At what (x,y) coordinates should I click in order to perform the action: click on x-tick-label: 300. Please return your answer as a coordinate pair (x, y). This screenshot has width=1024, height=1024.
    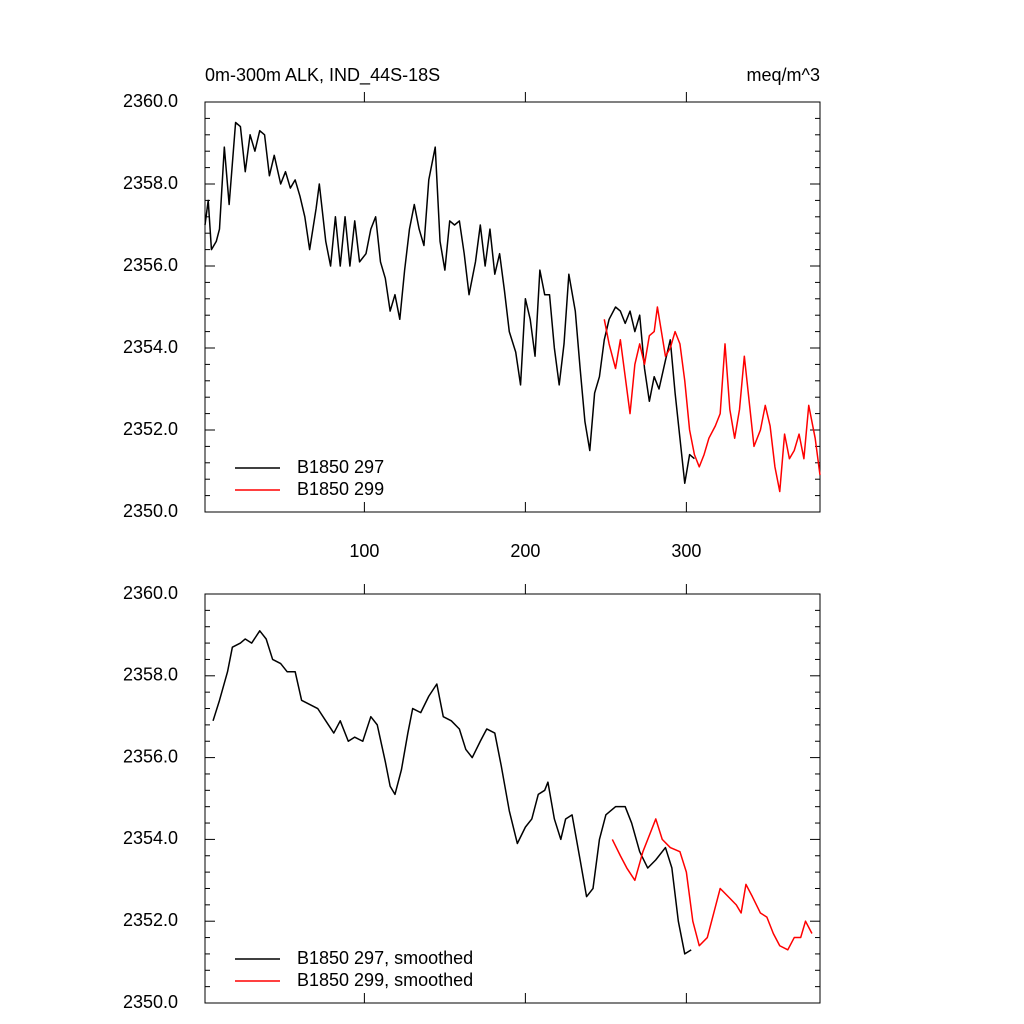
    Looking at the image, I should click on (686, 551).